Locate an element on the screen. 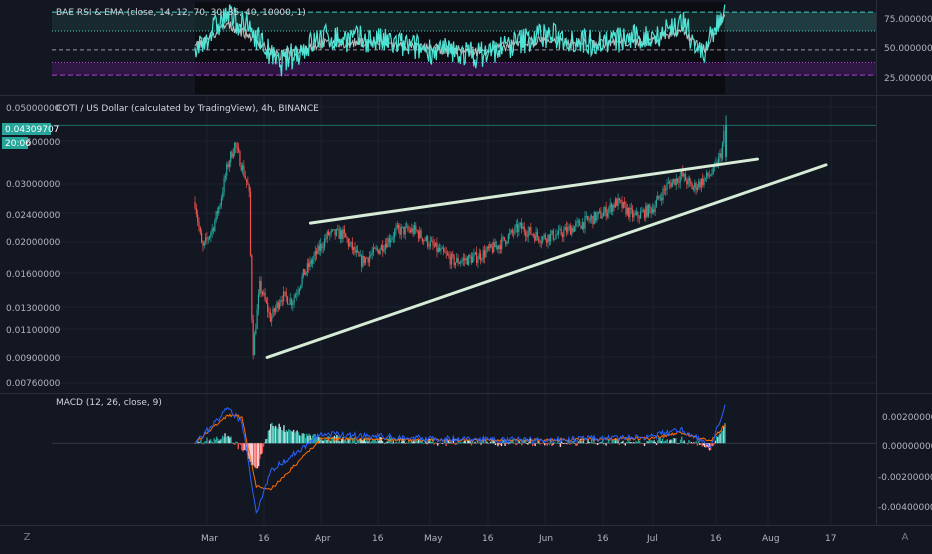  time-tick-label: Aug is located at coordinates (771, 539).